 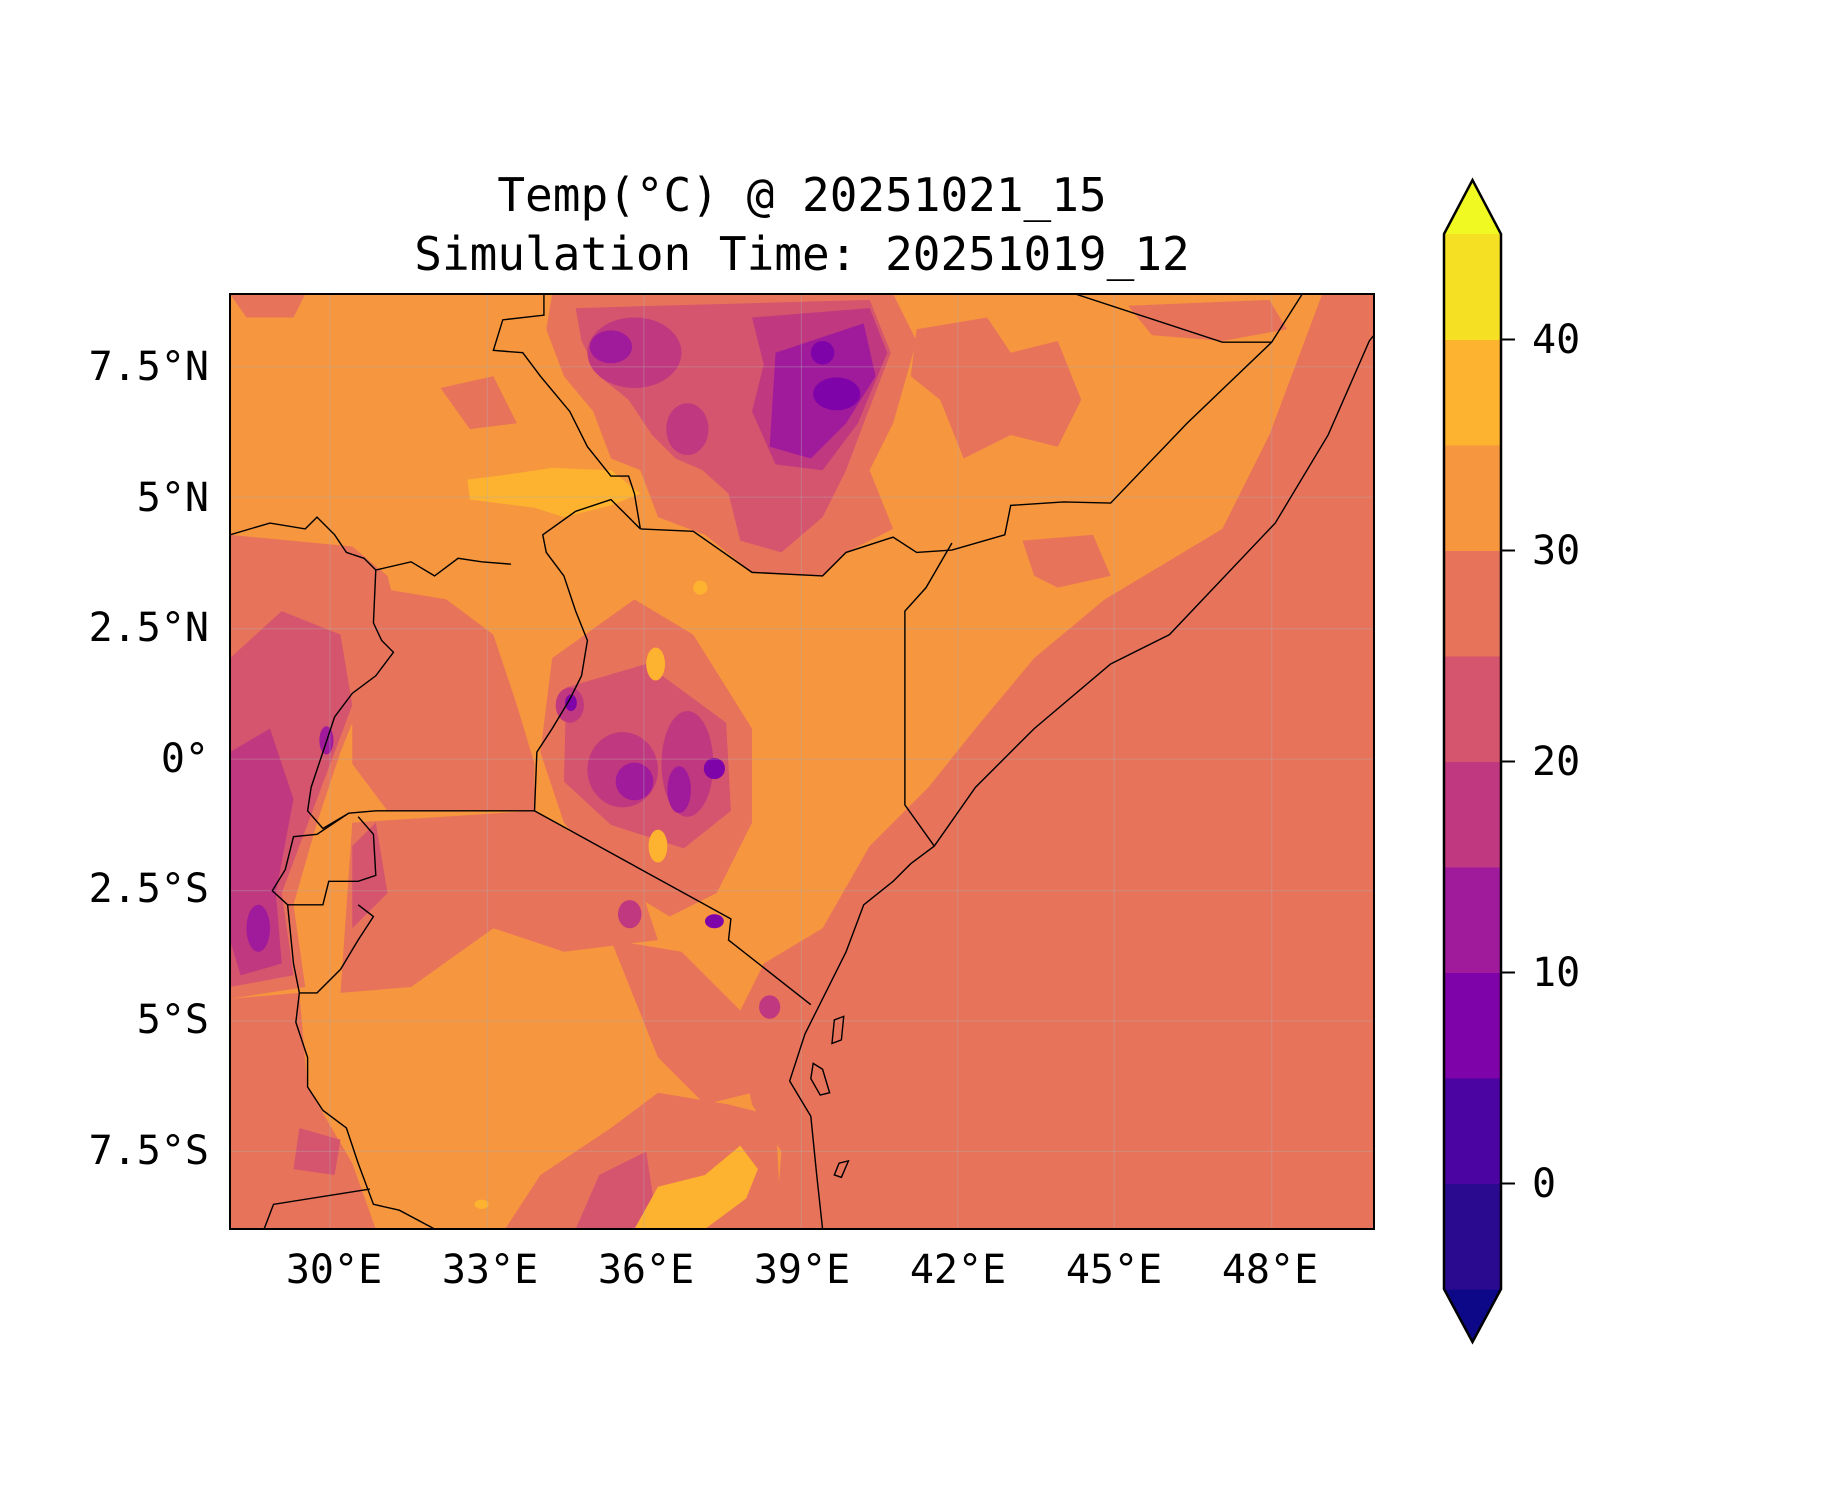 What do you see at coordinates (1173, 318) in the screenshot?
I see `border-ethiopia-somaliland` at bounding box center [1173, 318].